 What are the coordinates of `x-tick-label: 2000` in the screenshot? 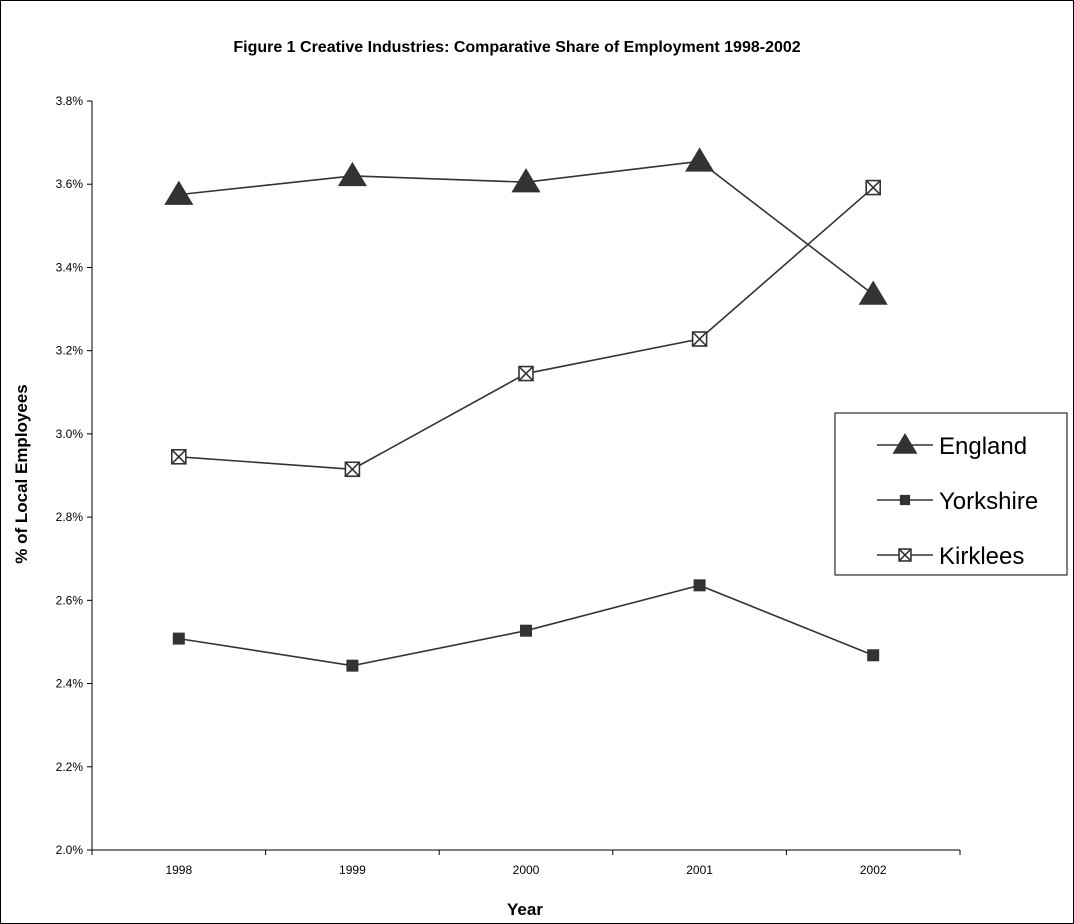 It's located at (526, 870).